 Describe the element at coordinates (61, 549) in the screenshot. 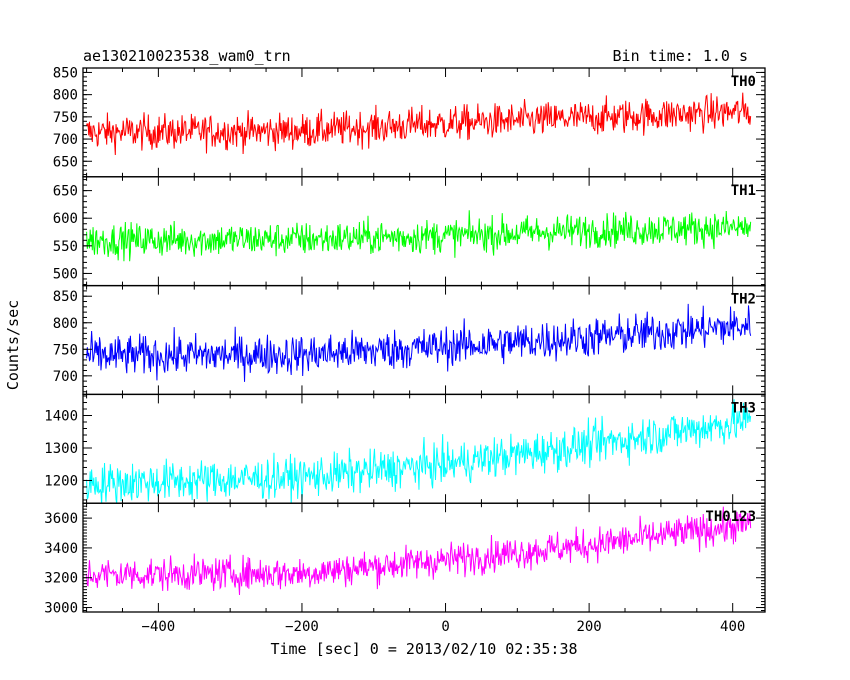

I see `y-tick-label: 3400` at that location.